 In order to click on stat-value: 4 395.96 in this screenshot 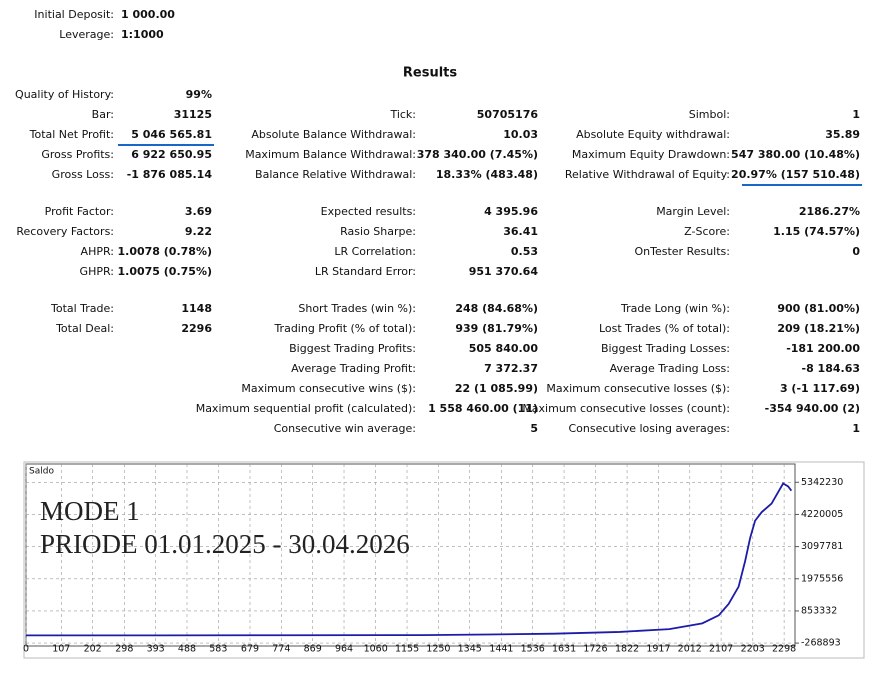, I will do `click(511, 211)`.